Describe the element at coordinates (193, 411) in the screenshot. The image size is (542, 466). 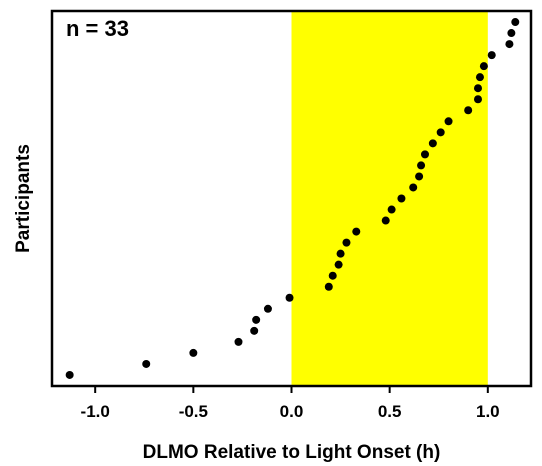
I see `x-tick-label: -0.5` at that location.